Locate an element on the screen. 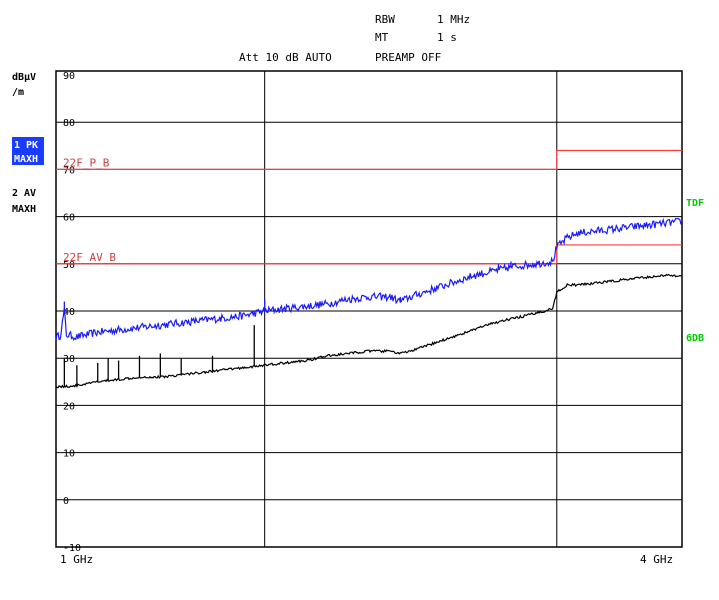 Image resolution: width=719 pixels, height=600 pixels. y-unit-label-2: /m is located at coordinates (18, 92).